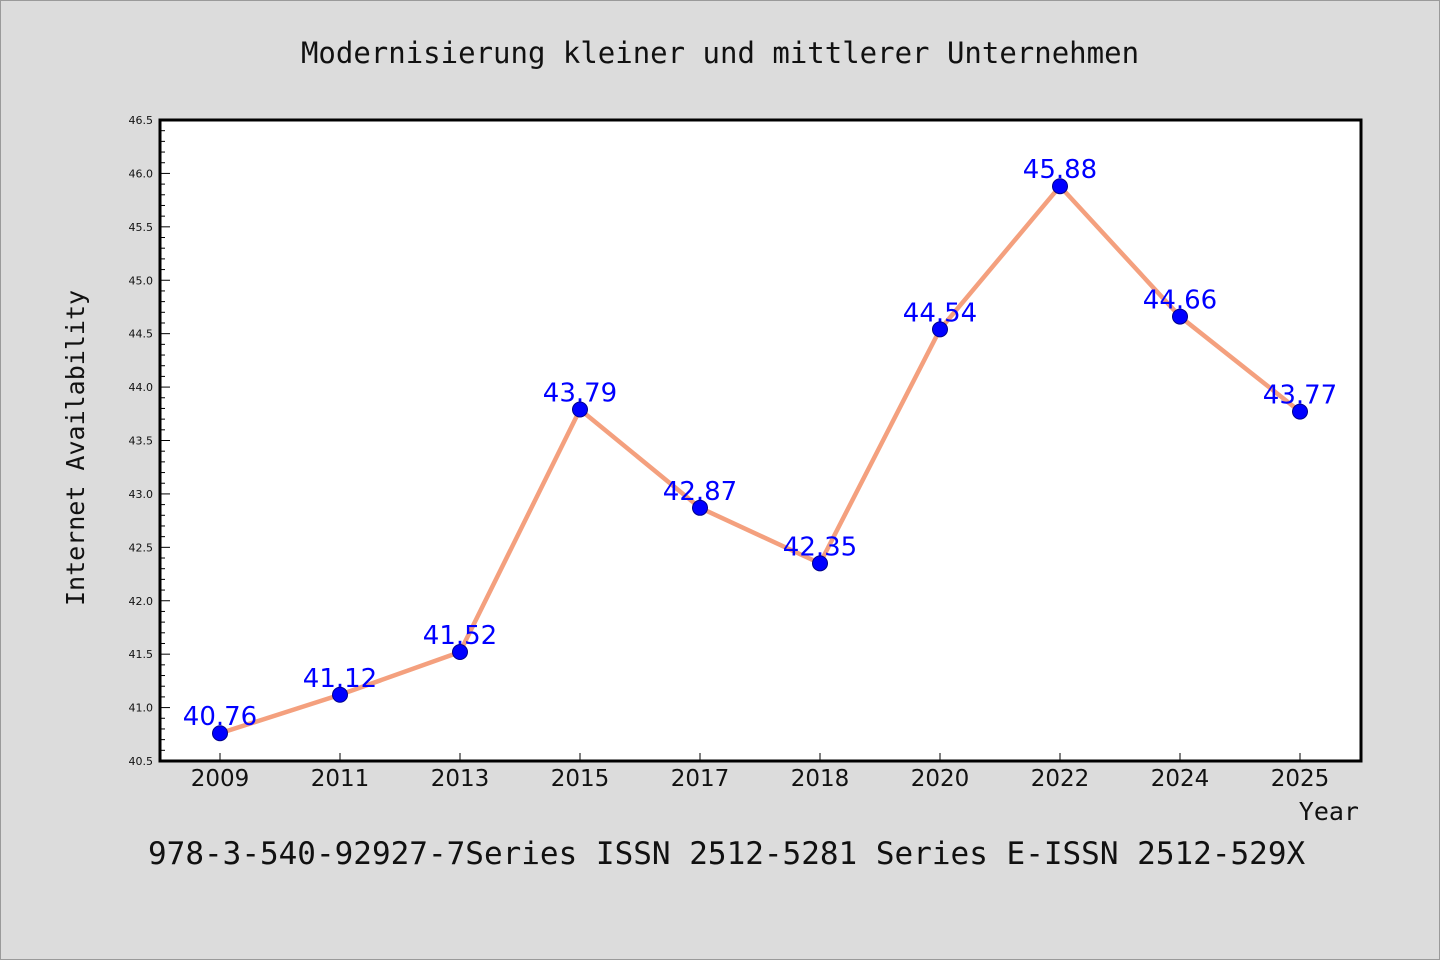 The width and height of the screenshot is (1440, 960). Describe the element at coordinates (1300, 779) in the screenshot. I see `x-tick-label: 2025` at that location.